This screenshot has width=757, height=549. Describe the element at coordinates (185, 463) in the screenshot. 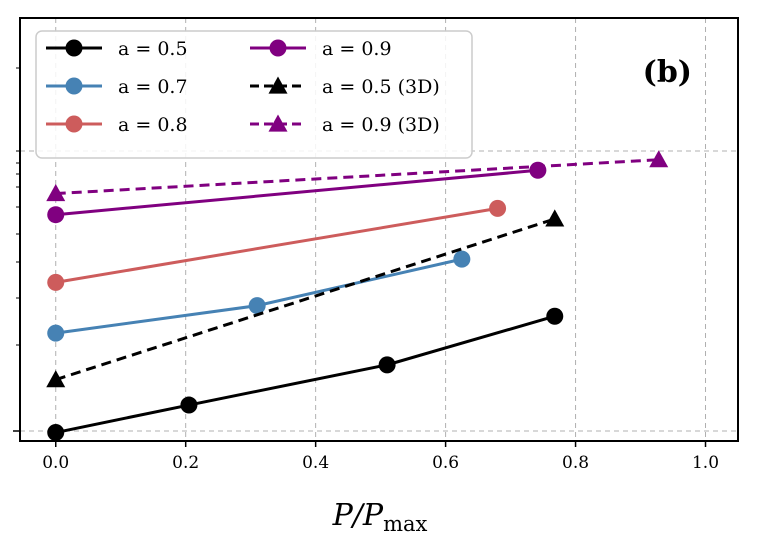

I see `x-tick-label: 0.2` at that location.